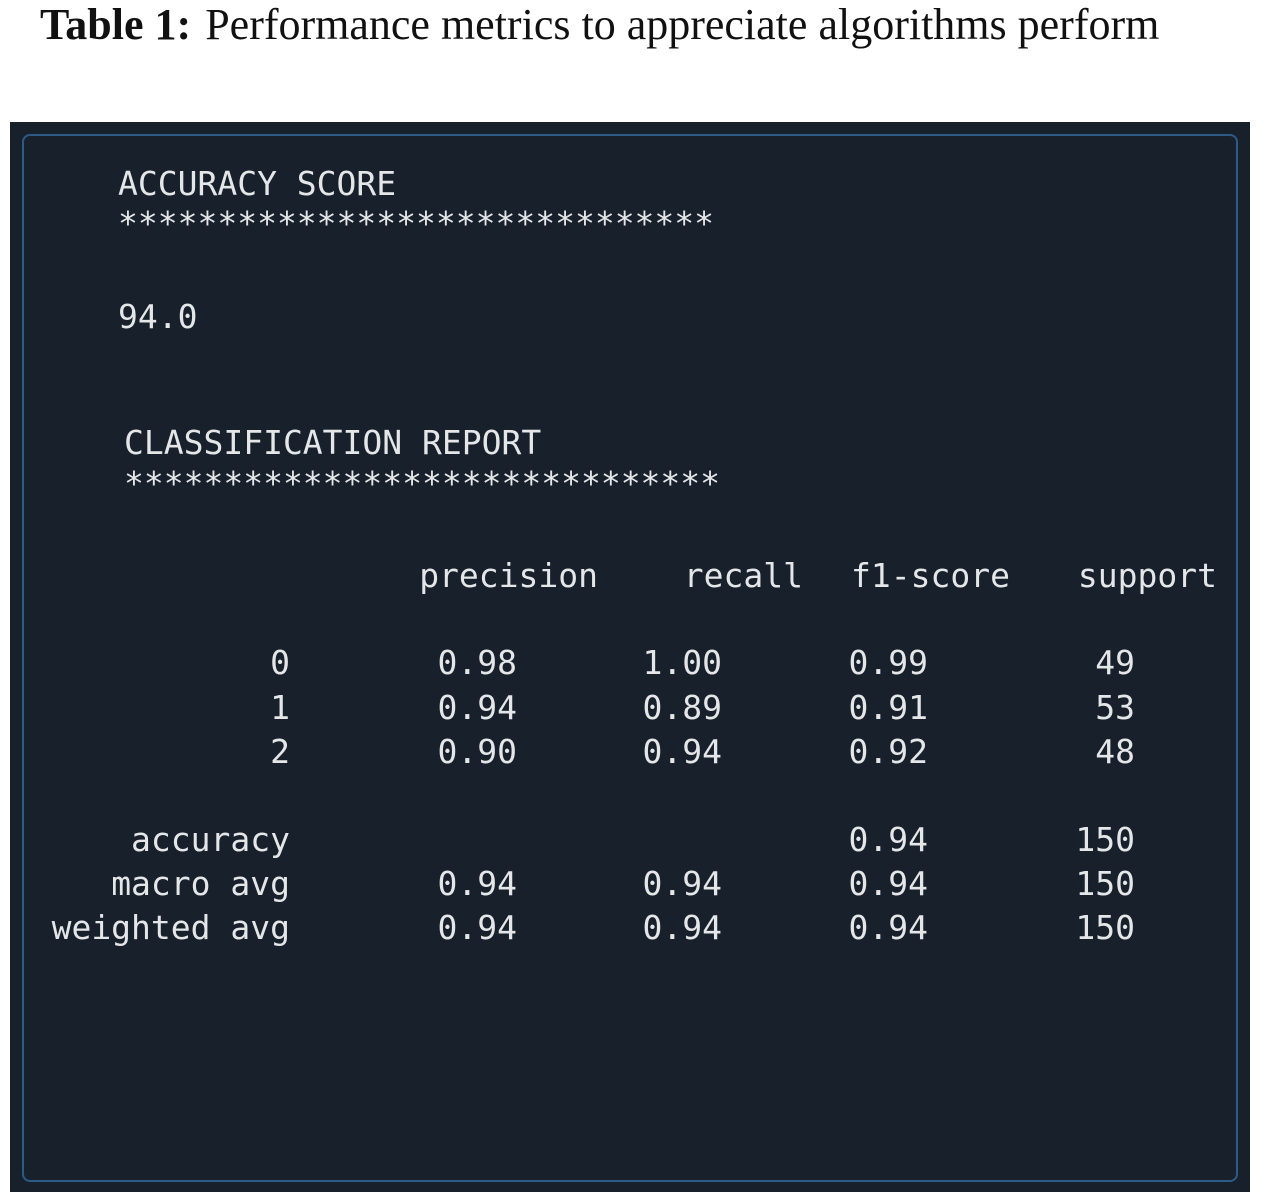 This screenshot has width=1275, height=1200. Describe the element at coordinates (888, 751) in the screenshot. I see `cell: 0.92` at that location.